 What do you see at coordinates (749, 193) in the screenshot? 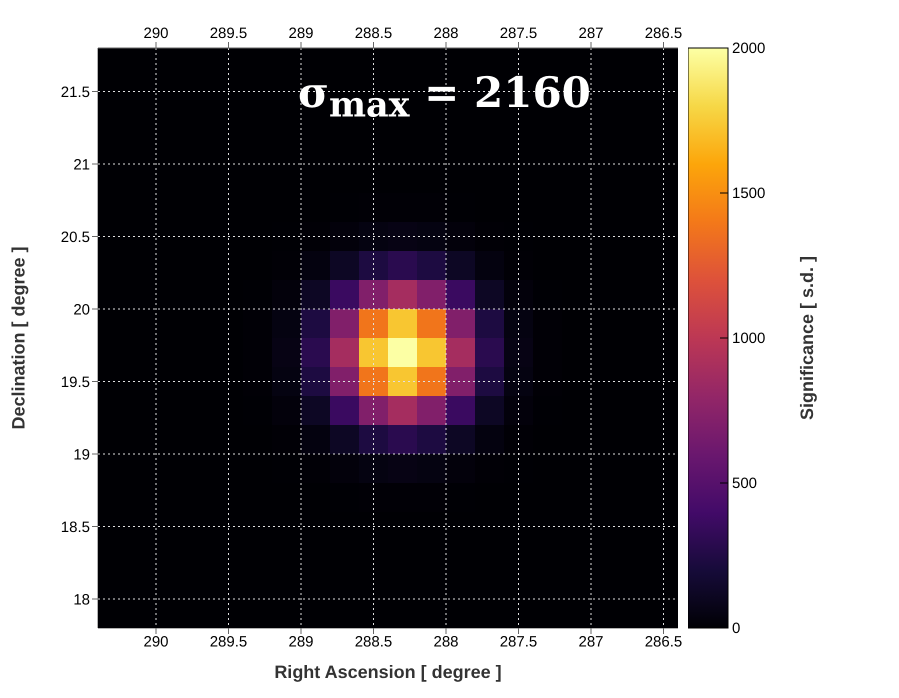
I see `color-bar-label: 1500` at bounding box center [749, 193].